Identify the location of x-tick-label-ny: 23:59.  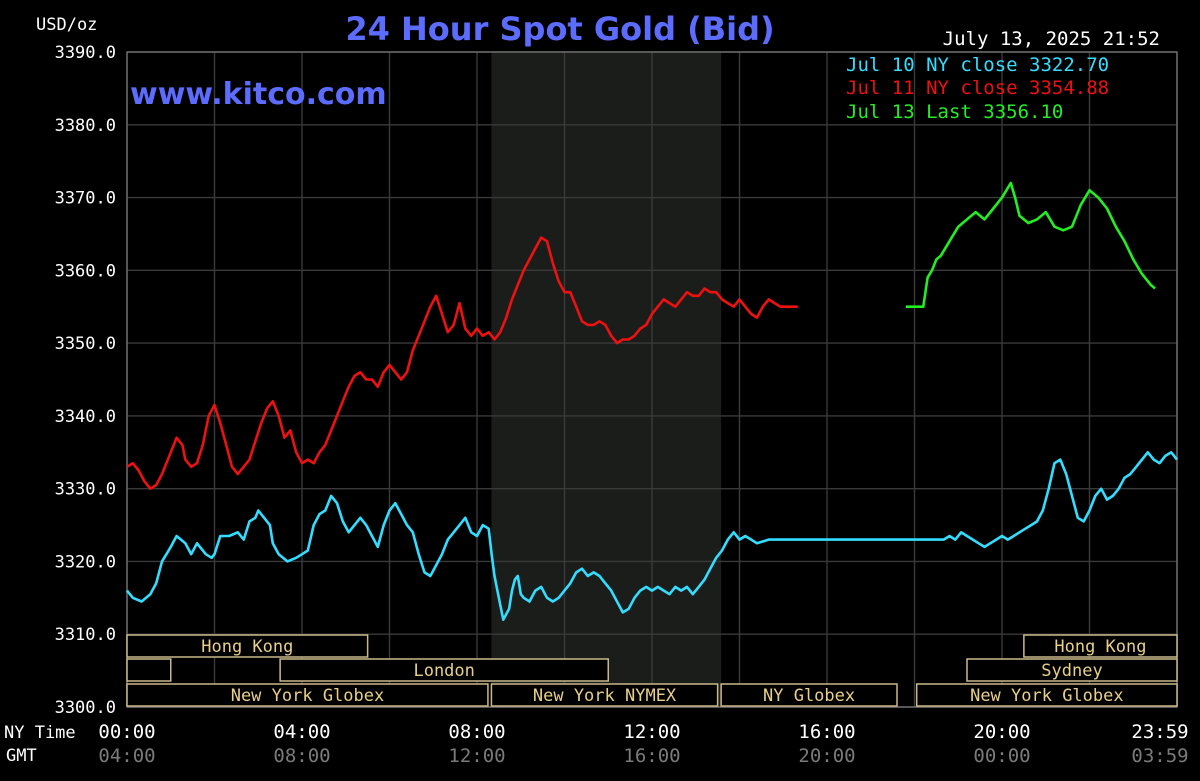
(1159, 732).